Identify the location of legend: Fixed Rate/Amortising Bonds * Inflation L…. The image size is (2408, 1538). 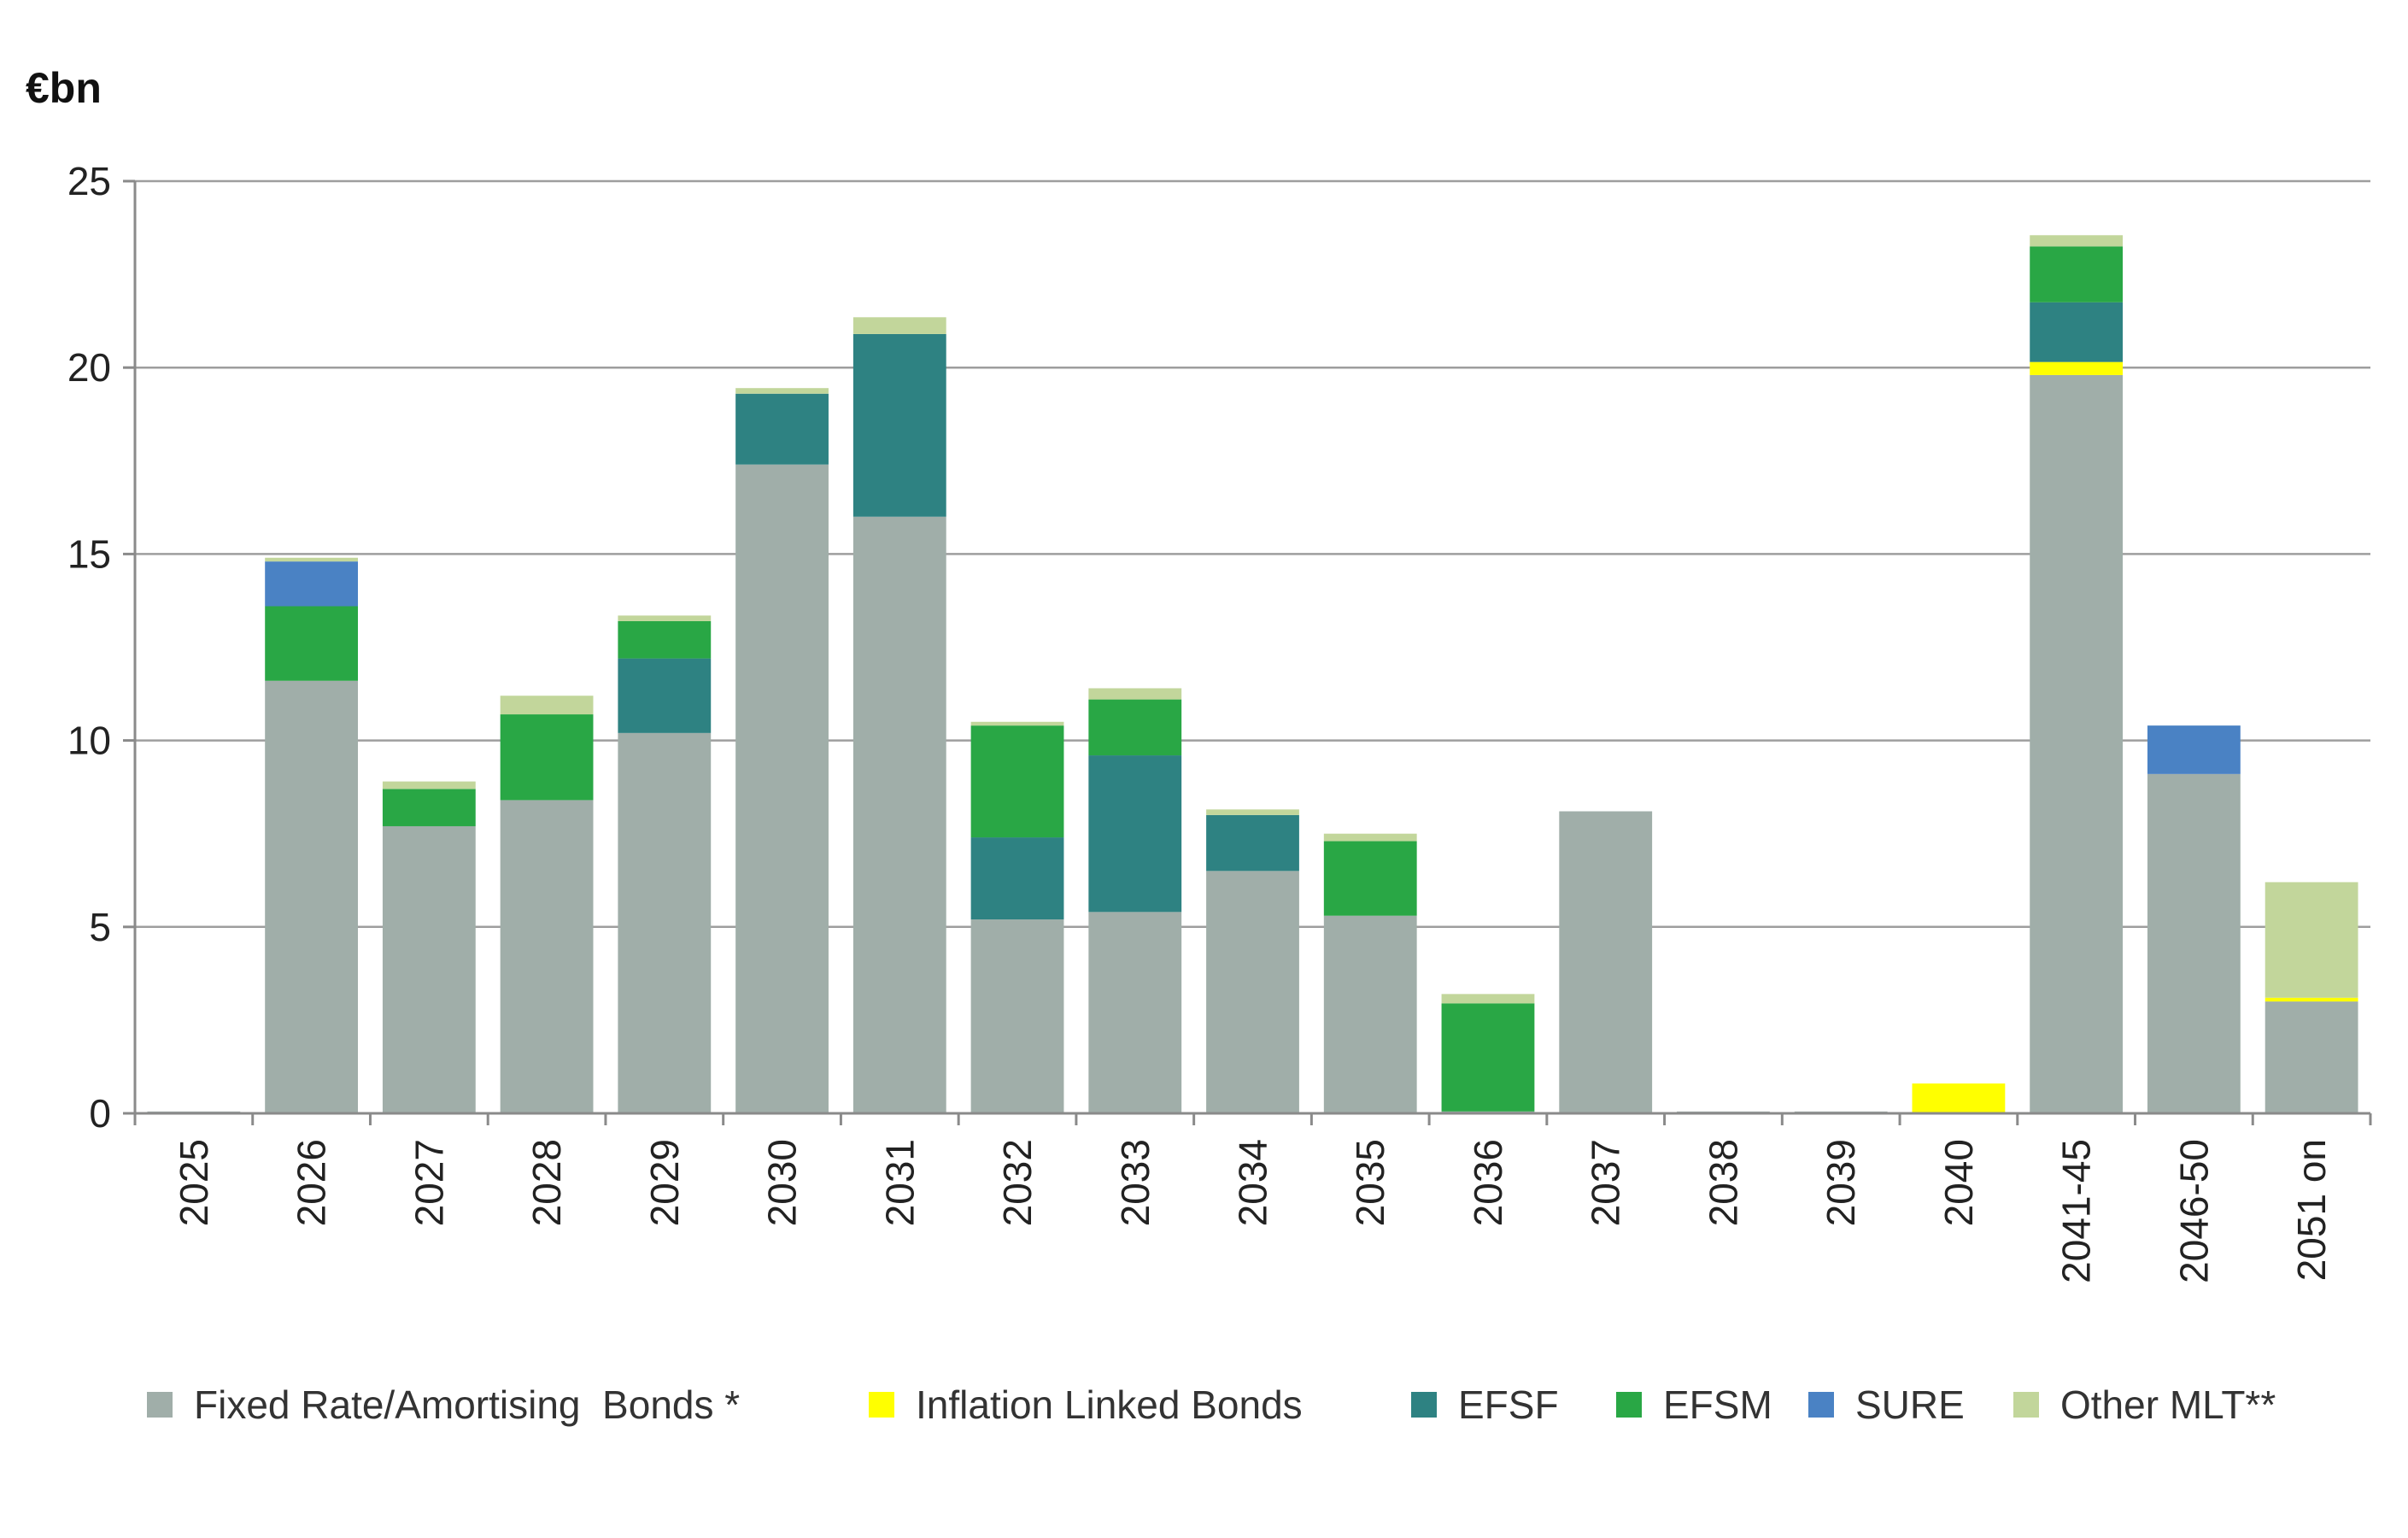
(1211, 1405).